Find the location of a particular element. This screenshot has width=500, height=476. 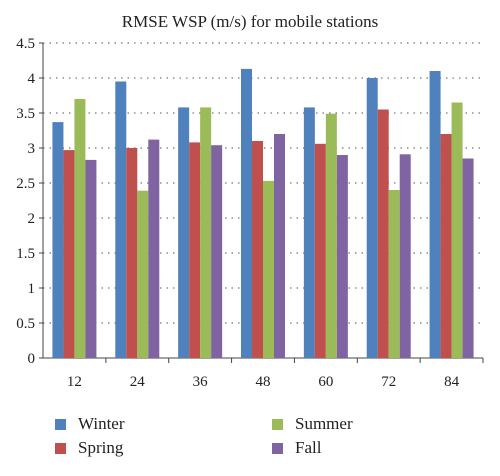

y-tick-label: 2 is located at coordinates (32, 219).